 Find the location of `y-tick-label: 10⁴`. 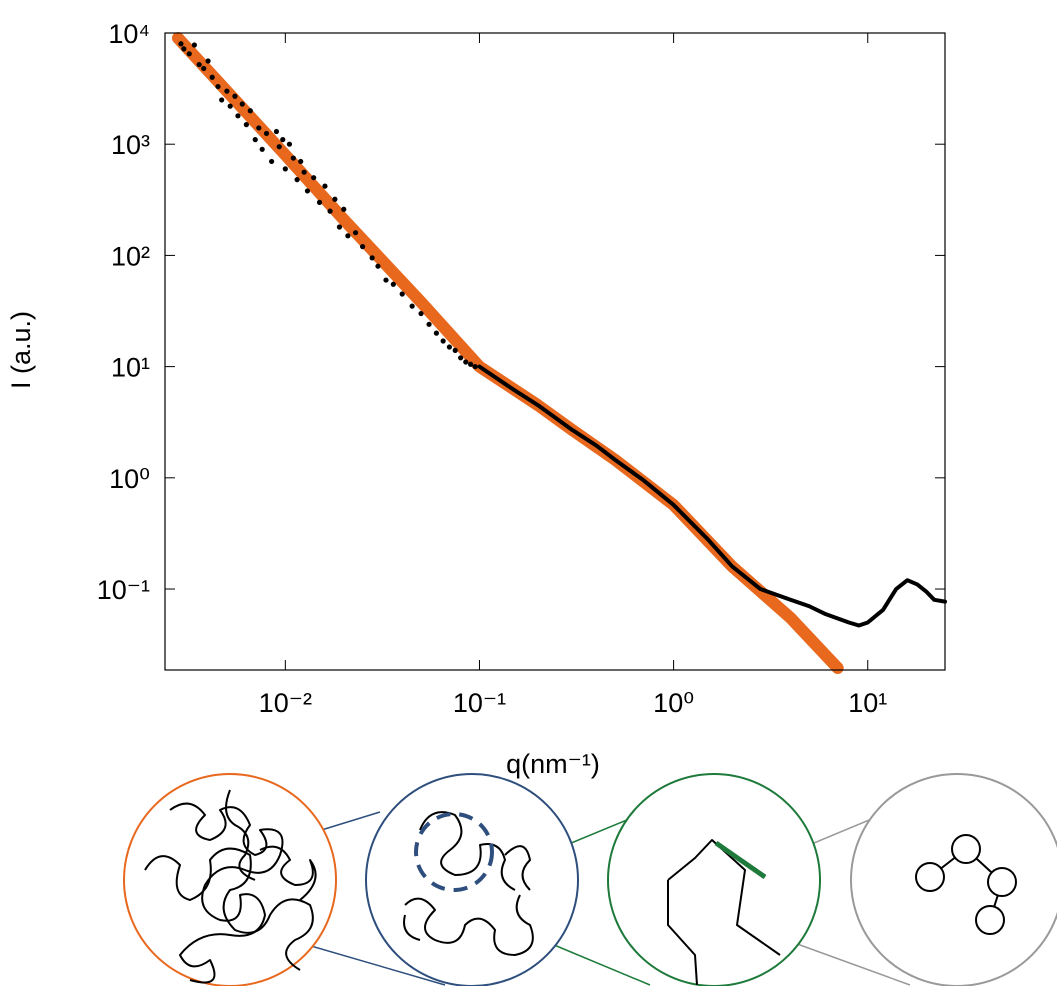

y-tick-label: 10⁴ is located at coordinates (129, 34).